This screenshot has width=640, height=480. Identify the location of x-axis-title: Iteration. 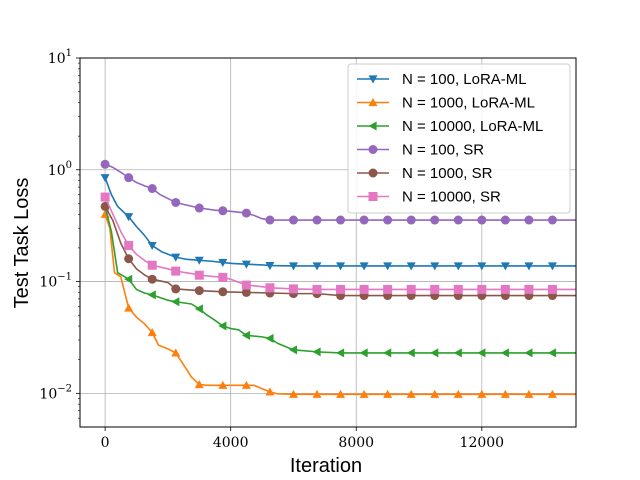
(326, 466).